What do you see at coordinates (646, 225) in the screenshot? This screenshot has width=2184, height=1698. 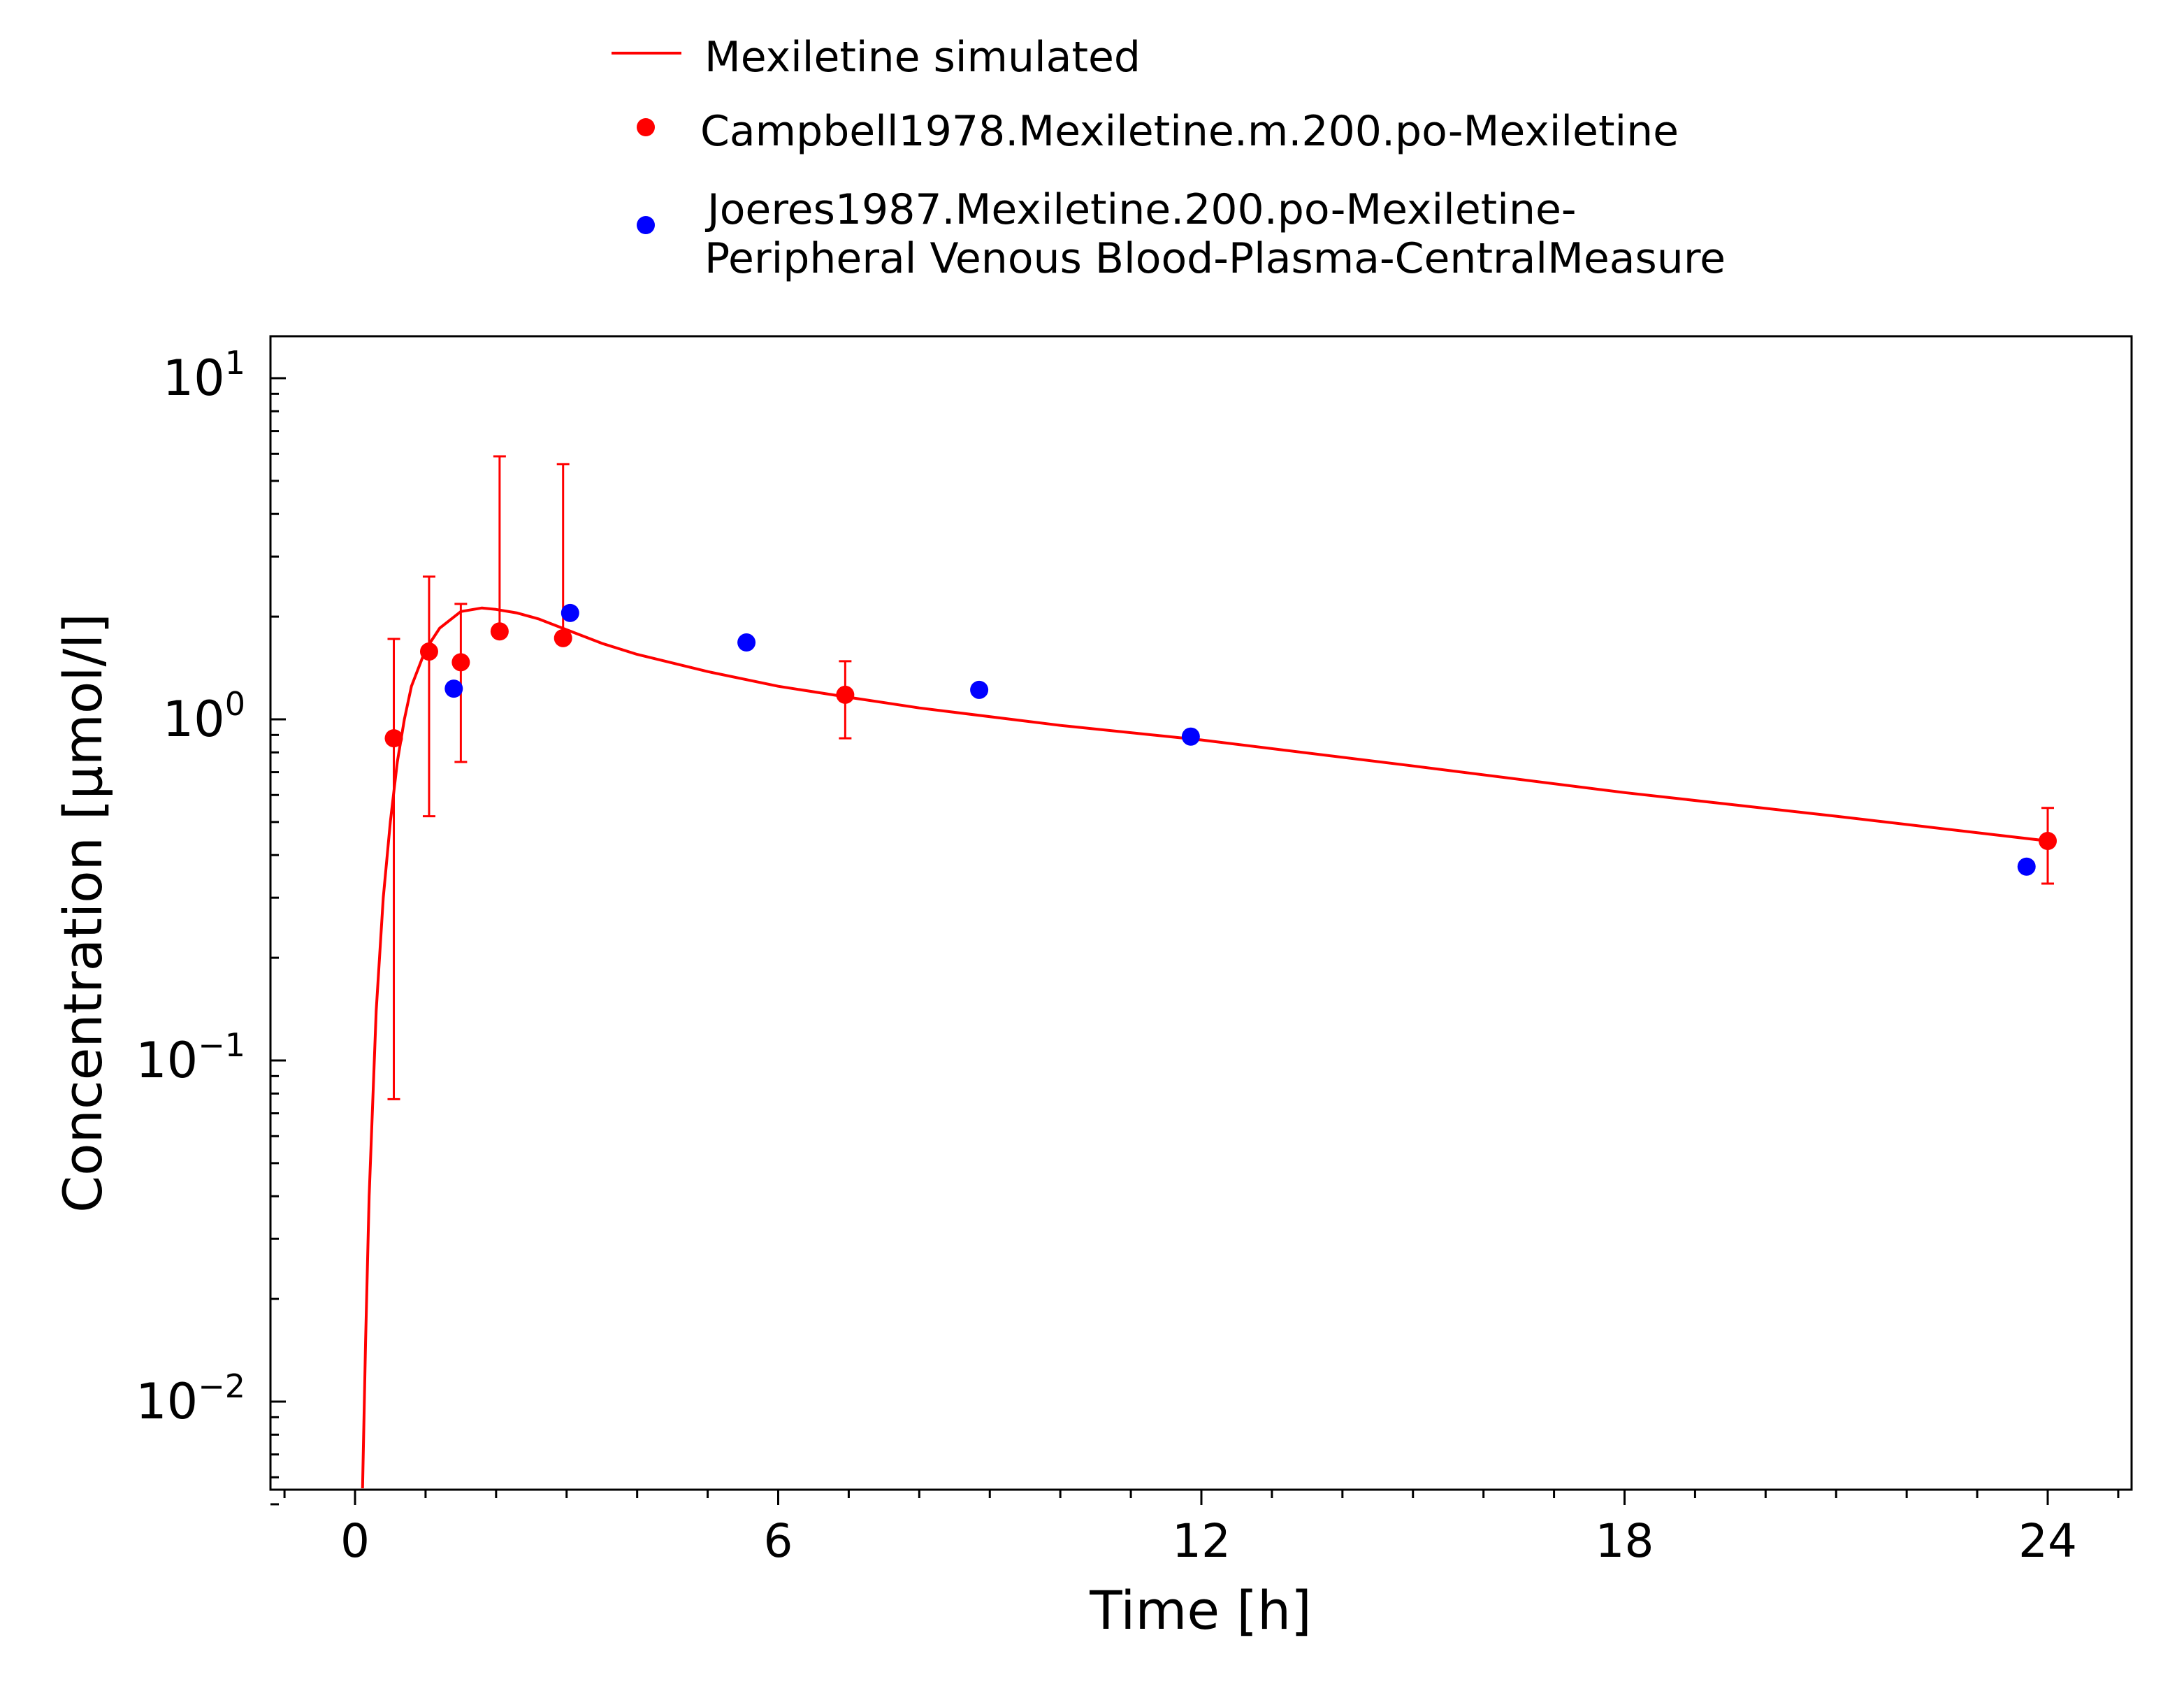 I see `legend-marker-joeres` at bounding box center [646, 225].